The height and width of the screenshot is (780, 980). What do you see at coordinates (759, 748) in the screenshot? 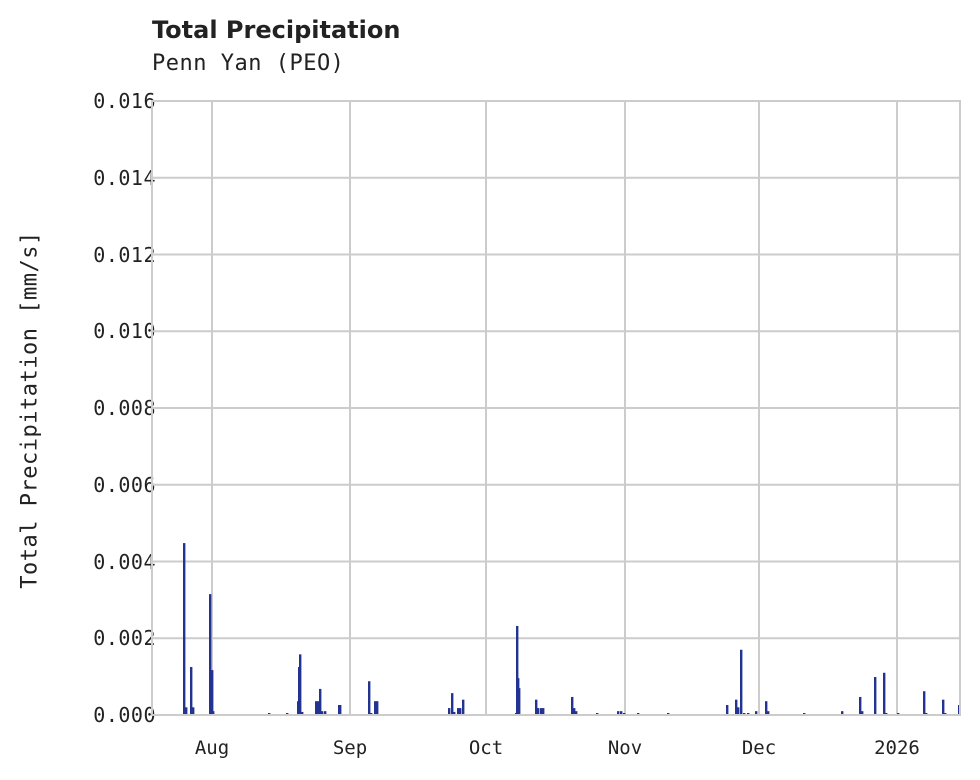
I see `x-tick-label: Dec` at bounding box center [759, 748].